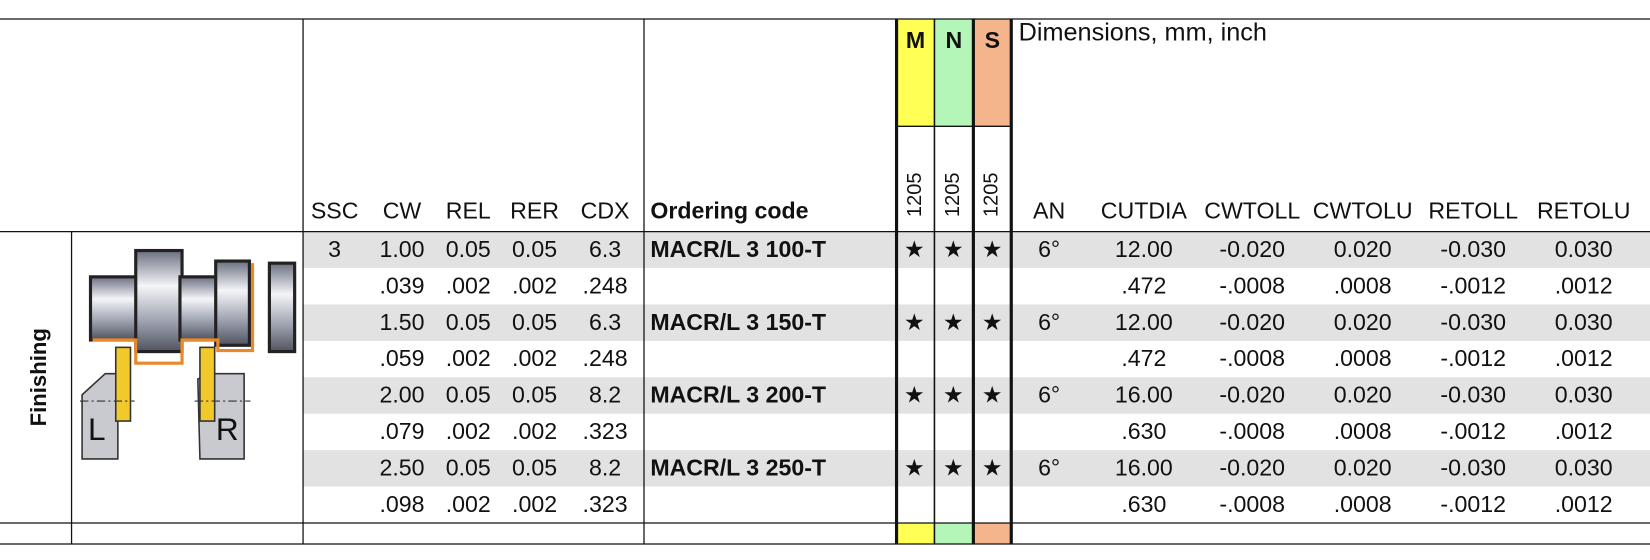 Image resolution: width=1650 pixels, height=560 pixels. Describe the element at coordinates (954, 40) in the screenshot. I see `material-code: N` at that location.